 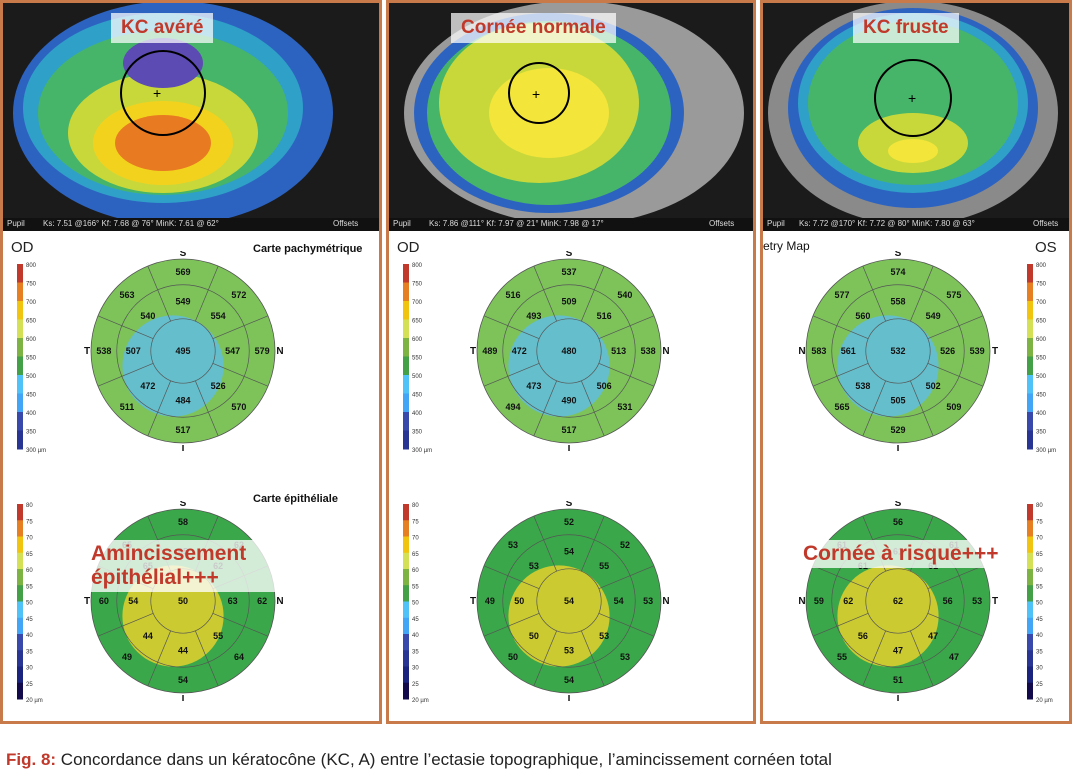 What do you see at coordinates (933, 636) in the screenshot?
I see `inner-value: 47` at bounding box center [933, 636].